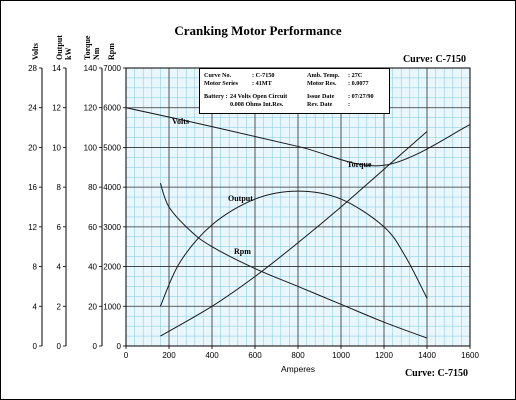  I want to click on battery-res: 0.008 Ohms Int.Res., so click(257, 104).